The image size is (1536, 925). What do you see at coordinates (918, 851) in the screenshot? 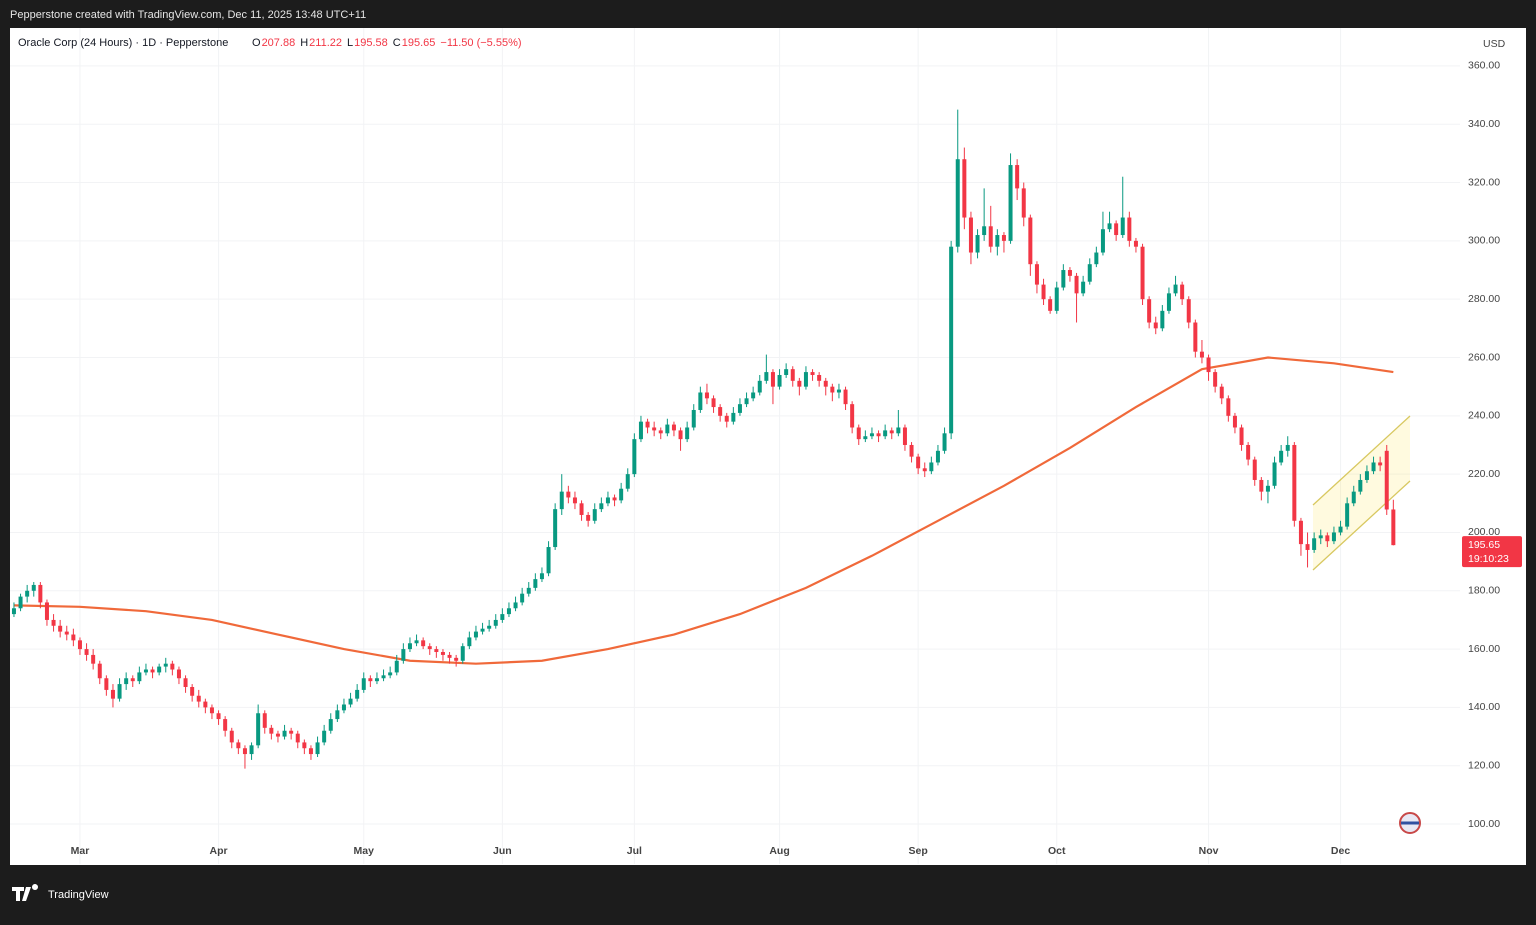
I see `x-tick-label: Sep` at bounding box center [918, 851].